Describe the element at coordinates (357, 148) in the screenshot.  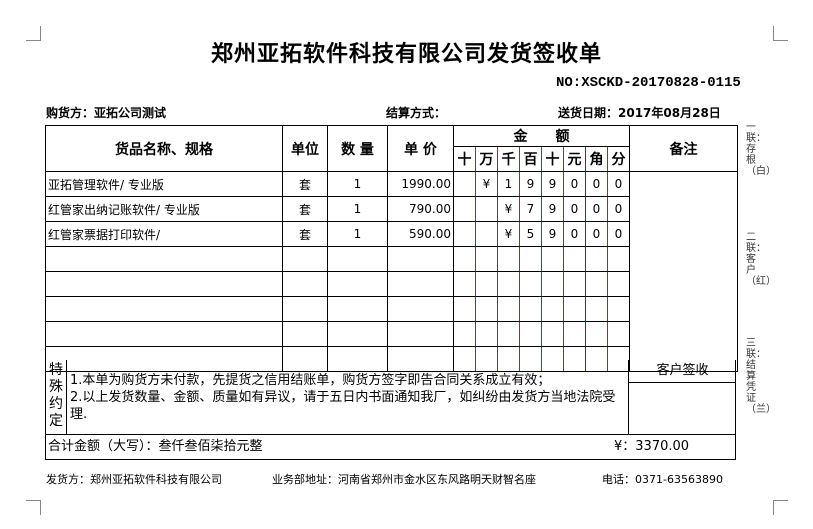
I see `col-qty: 数 量` at that location.